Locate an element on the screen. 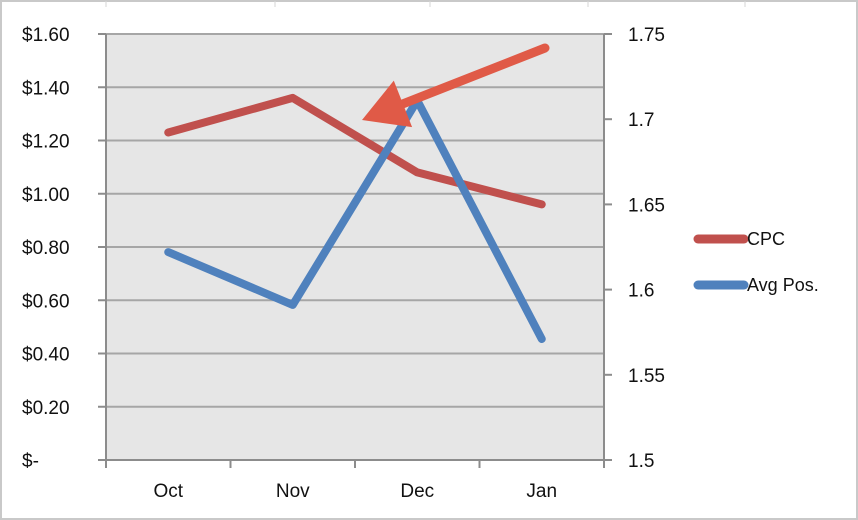 The width and height of the screenshot is (858, 520). annotation-arrow-head is located at coordinates (387, 104).